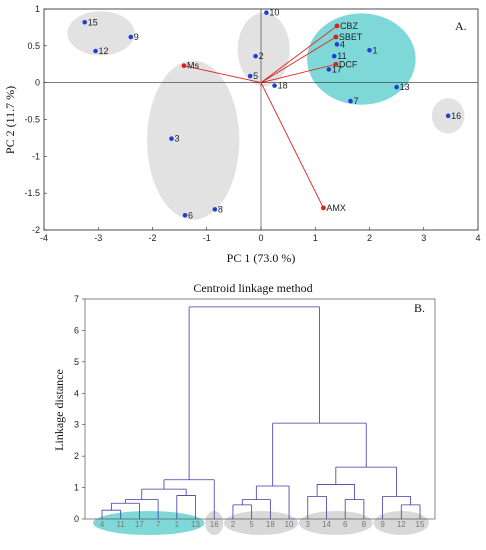 This screenshot has width=486, height=550. What do you see at coordinates (102, 524) in the screenshot?
I see `leaf-label: 4` at bounding box center [102, 524].